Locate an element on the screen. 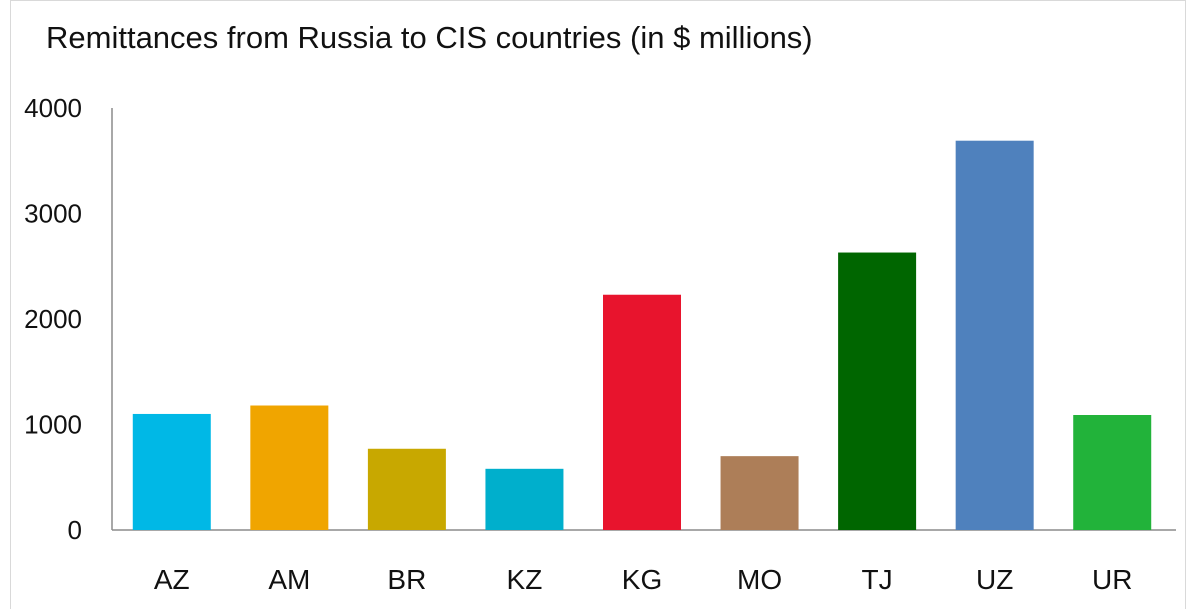 The image size is (1200, 611). bar-tj is located at coordinates (877, 391).